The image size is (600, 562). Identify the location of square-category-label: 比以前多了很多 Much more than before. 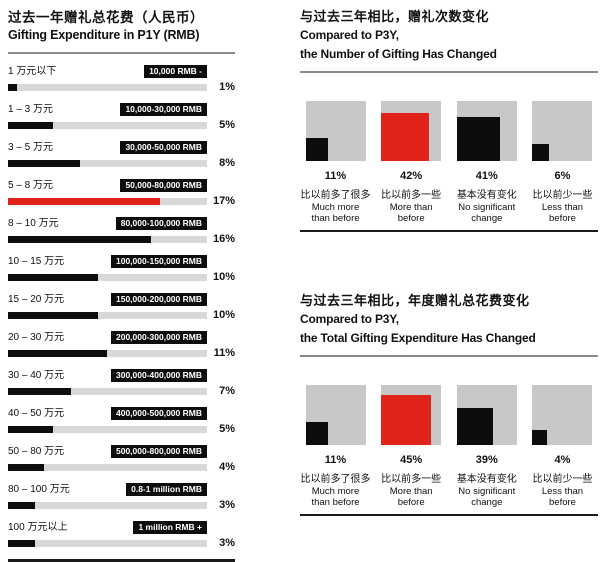
(336, 491).